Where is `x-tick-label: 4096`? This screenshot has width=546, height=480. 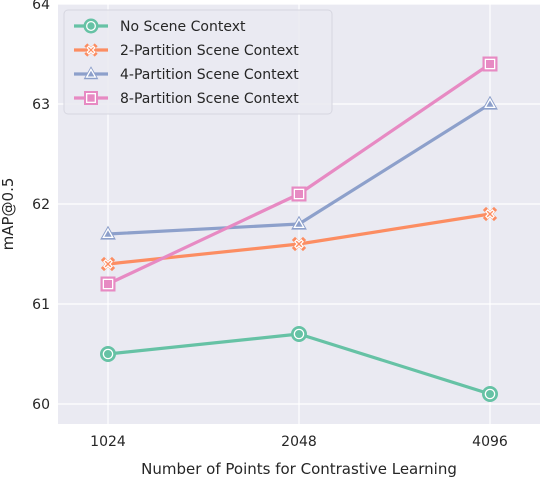
x-tick-label: 4096 is located at coordinates (490, 442).